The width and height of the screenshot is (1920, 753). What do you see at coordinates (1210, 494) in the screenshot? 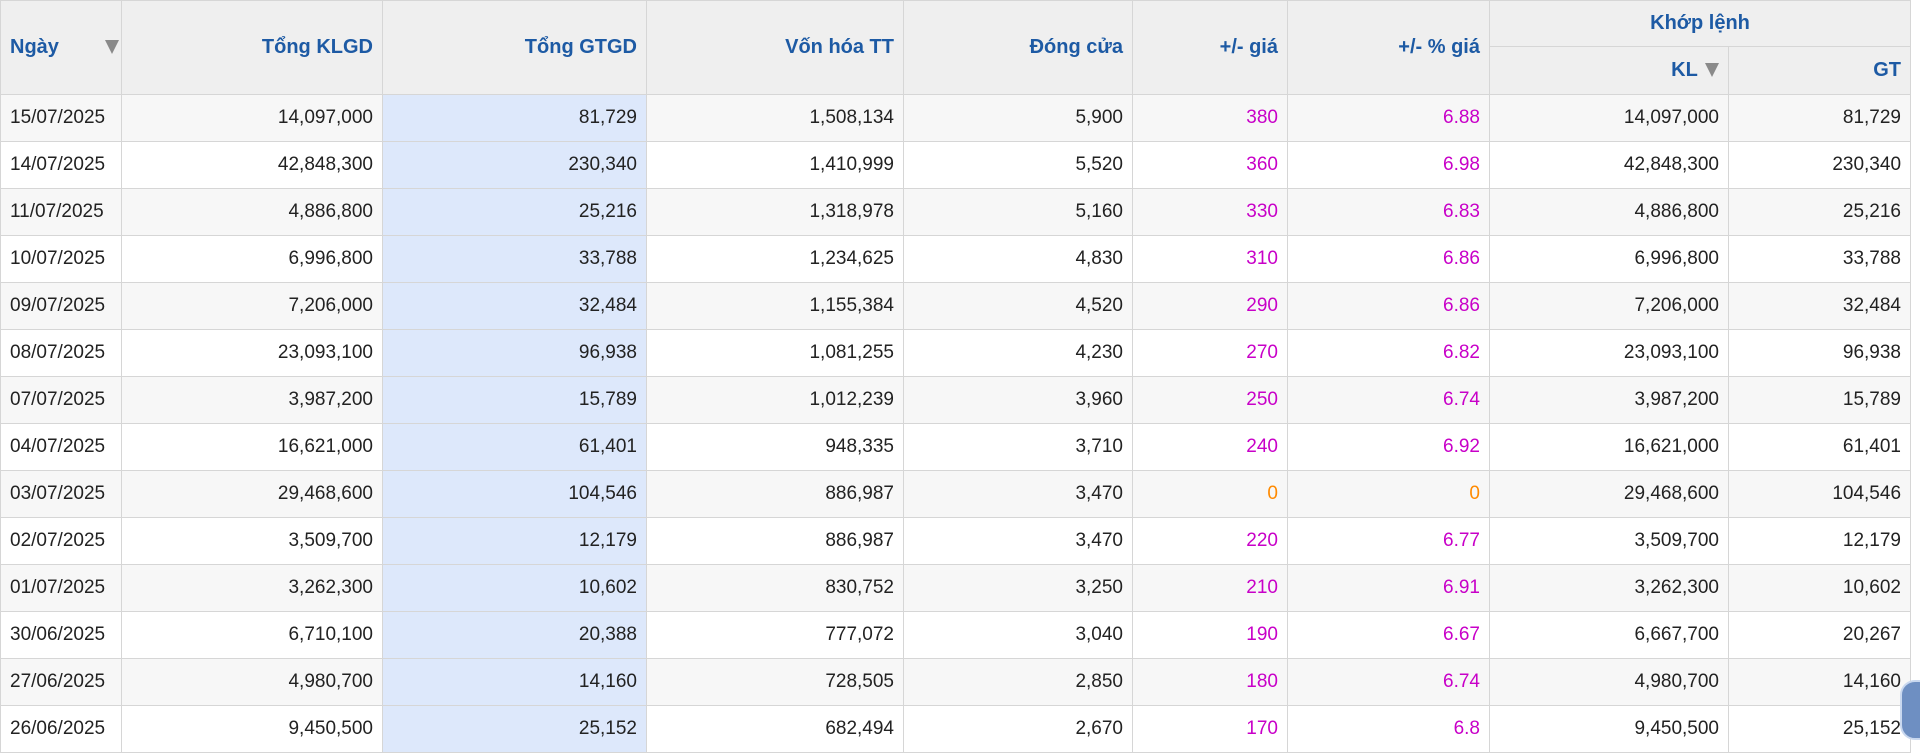
I see `cell-price-change: 0` at bounding box center [1210, 494].